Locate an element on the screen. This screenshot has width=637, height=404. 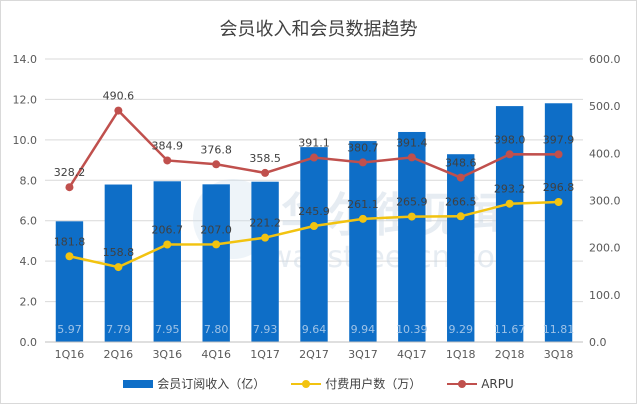
paid-users-data-label: 296.8 is located at coordinates (559, 187).